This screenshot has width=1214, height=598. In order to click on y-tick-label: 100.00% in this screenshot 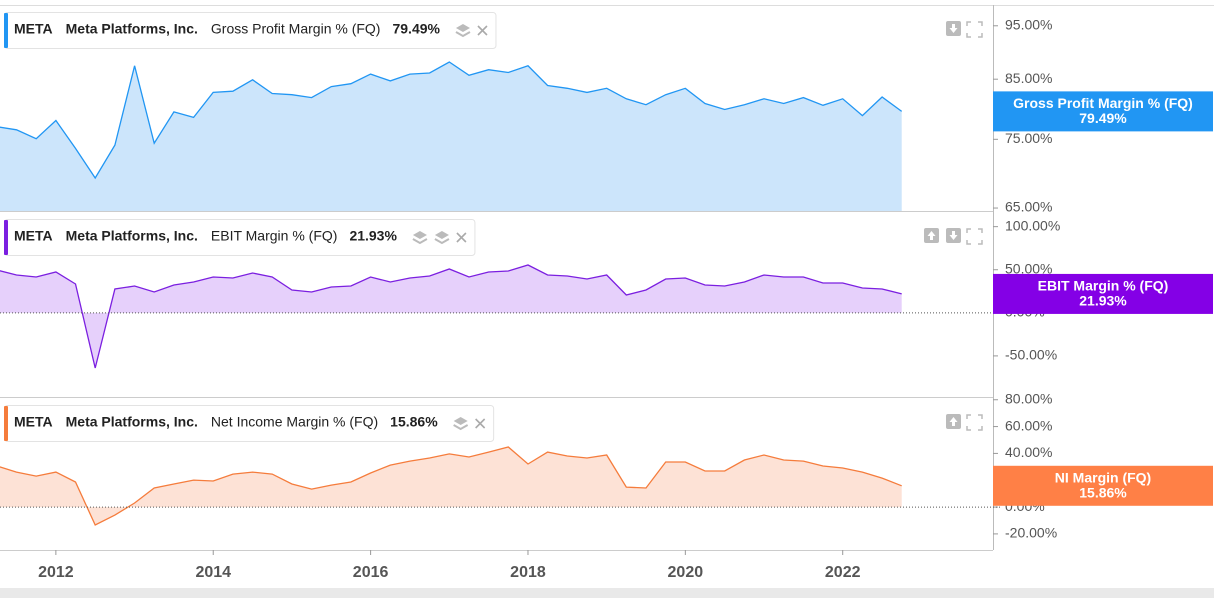, I will do `click(1032, 225)`.